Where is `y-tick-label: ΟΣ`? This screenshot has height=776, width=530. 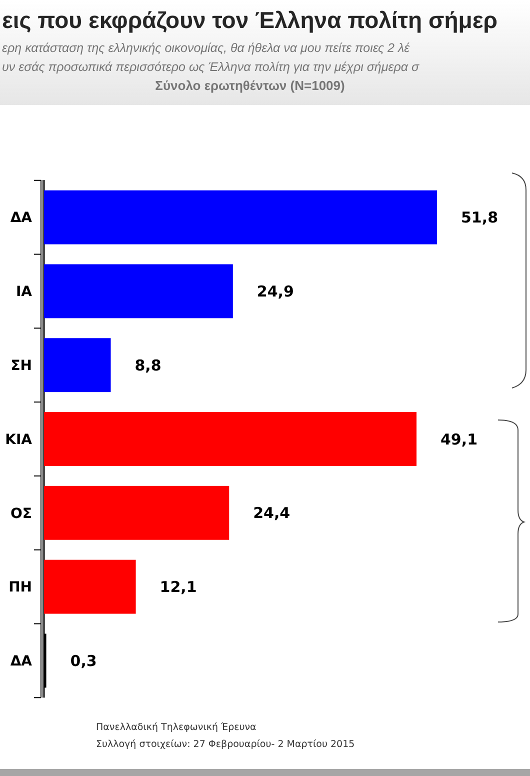 y-tick-label: ΟΣ is located at coordinates (21, 514).